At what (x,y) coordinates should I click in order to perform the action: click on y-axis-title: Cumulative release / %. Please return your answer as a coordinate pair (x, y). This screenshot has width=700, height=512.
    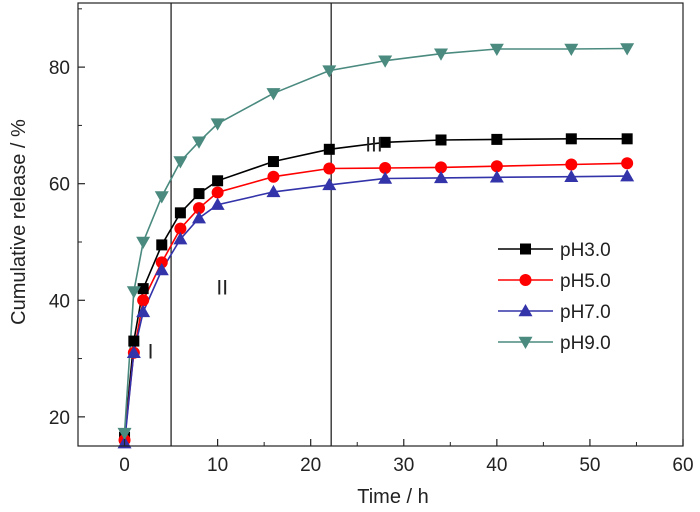
    Looking at the image, I should click on (19, 222).